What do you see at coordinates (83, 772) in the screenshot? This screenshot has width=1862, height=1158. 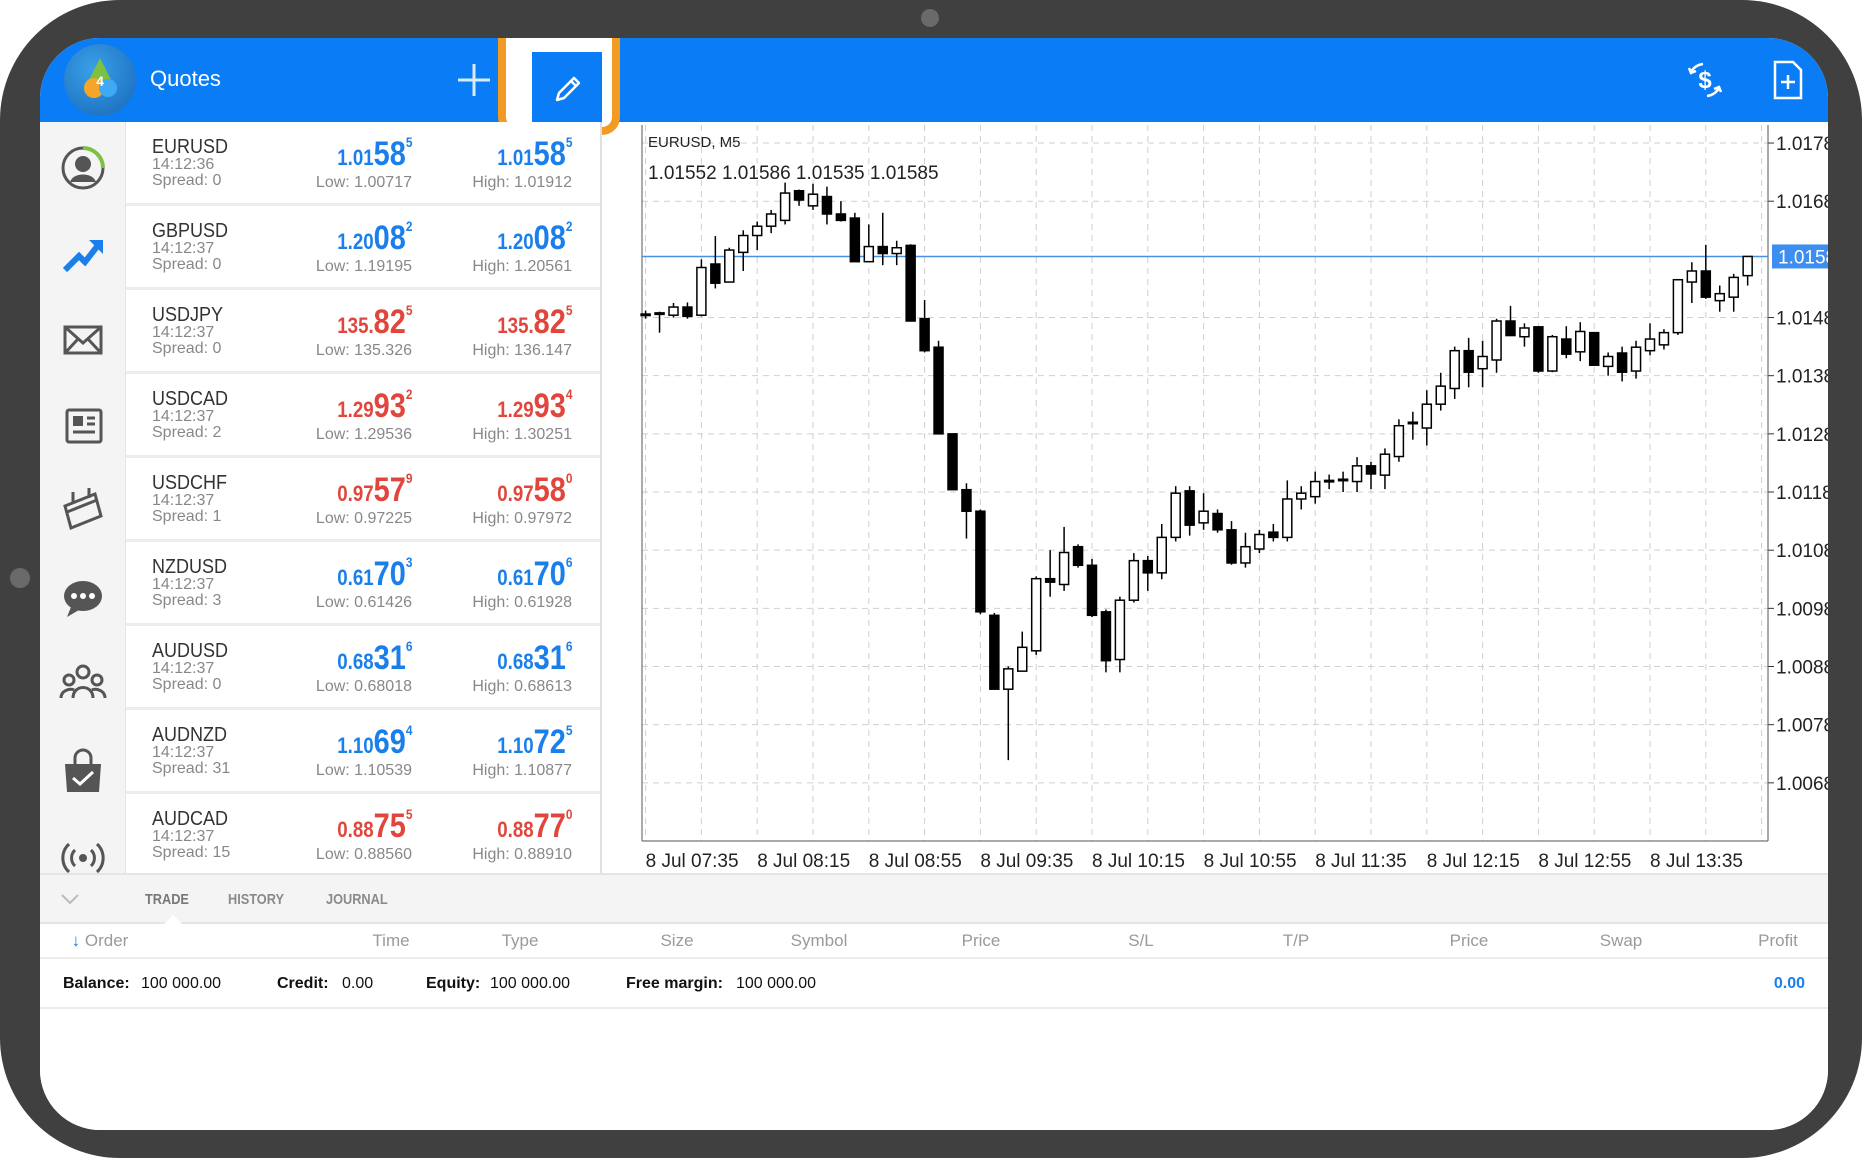 I see `sidebar-item-market` at bounding box center [83, 772].